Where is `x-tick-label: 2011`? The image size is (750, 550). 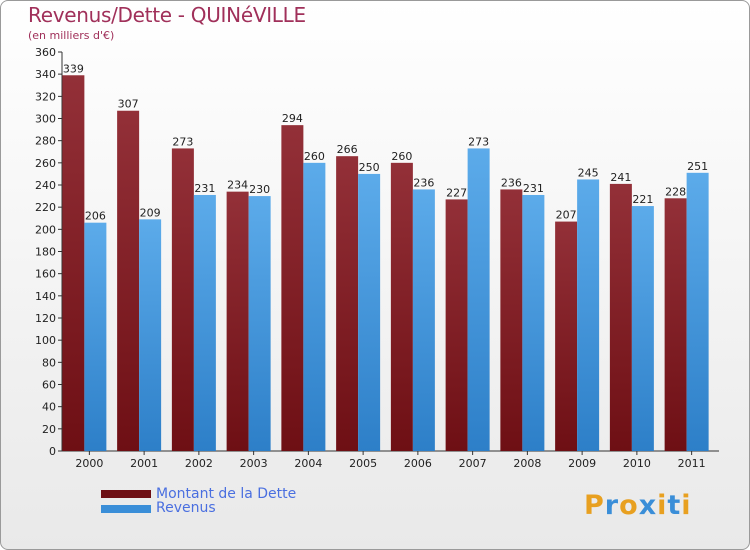
x-tick-label: 2011 is located at coordinates (692, 463).